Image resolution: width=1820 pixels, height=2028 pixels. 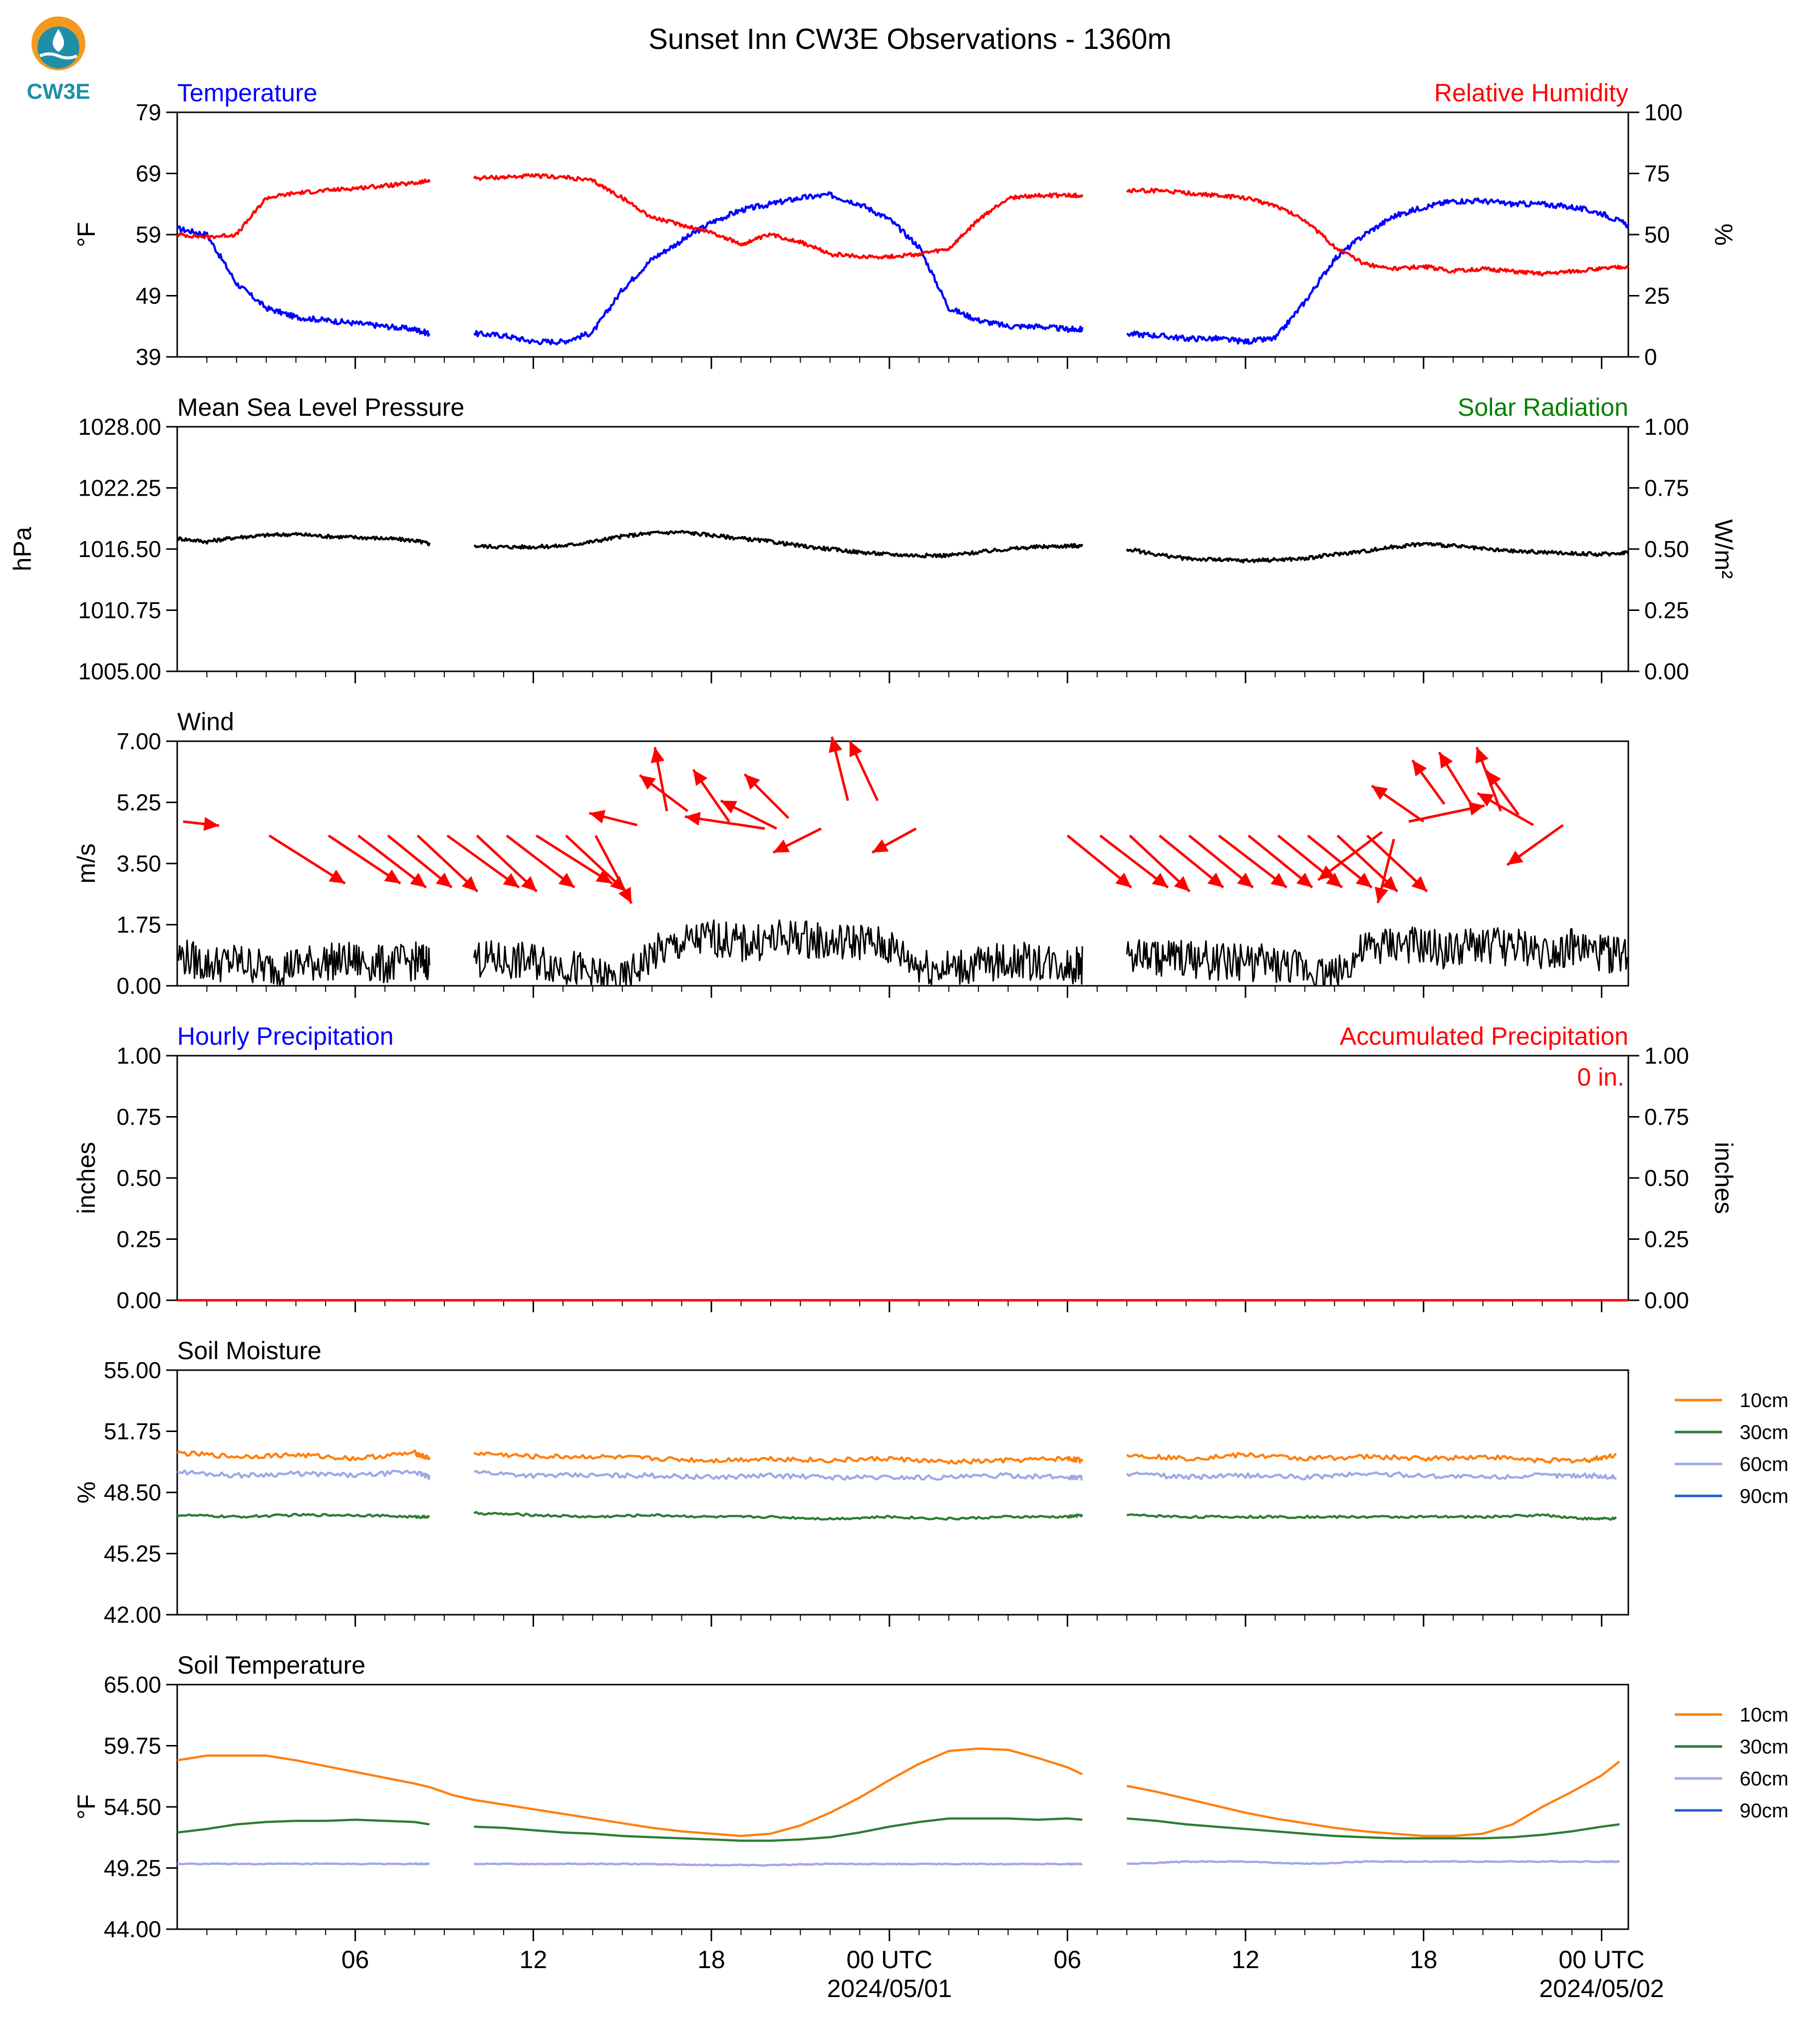 I want to click on y-tick-label: 44.00, so click(x=132, y=1929).